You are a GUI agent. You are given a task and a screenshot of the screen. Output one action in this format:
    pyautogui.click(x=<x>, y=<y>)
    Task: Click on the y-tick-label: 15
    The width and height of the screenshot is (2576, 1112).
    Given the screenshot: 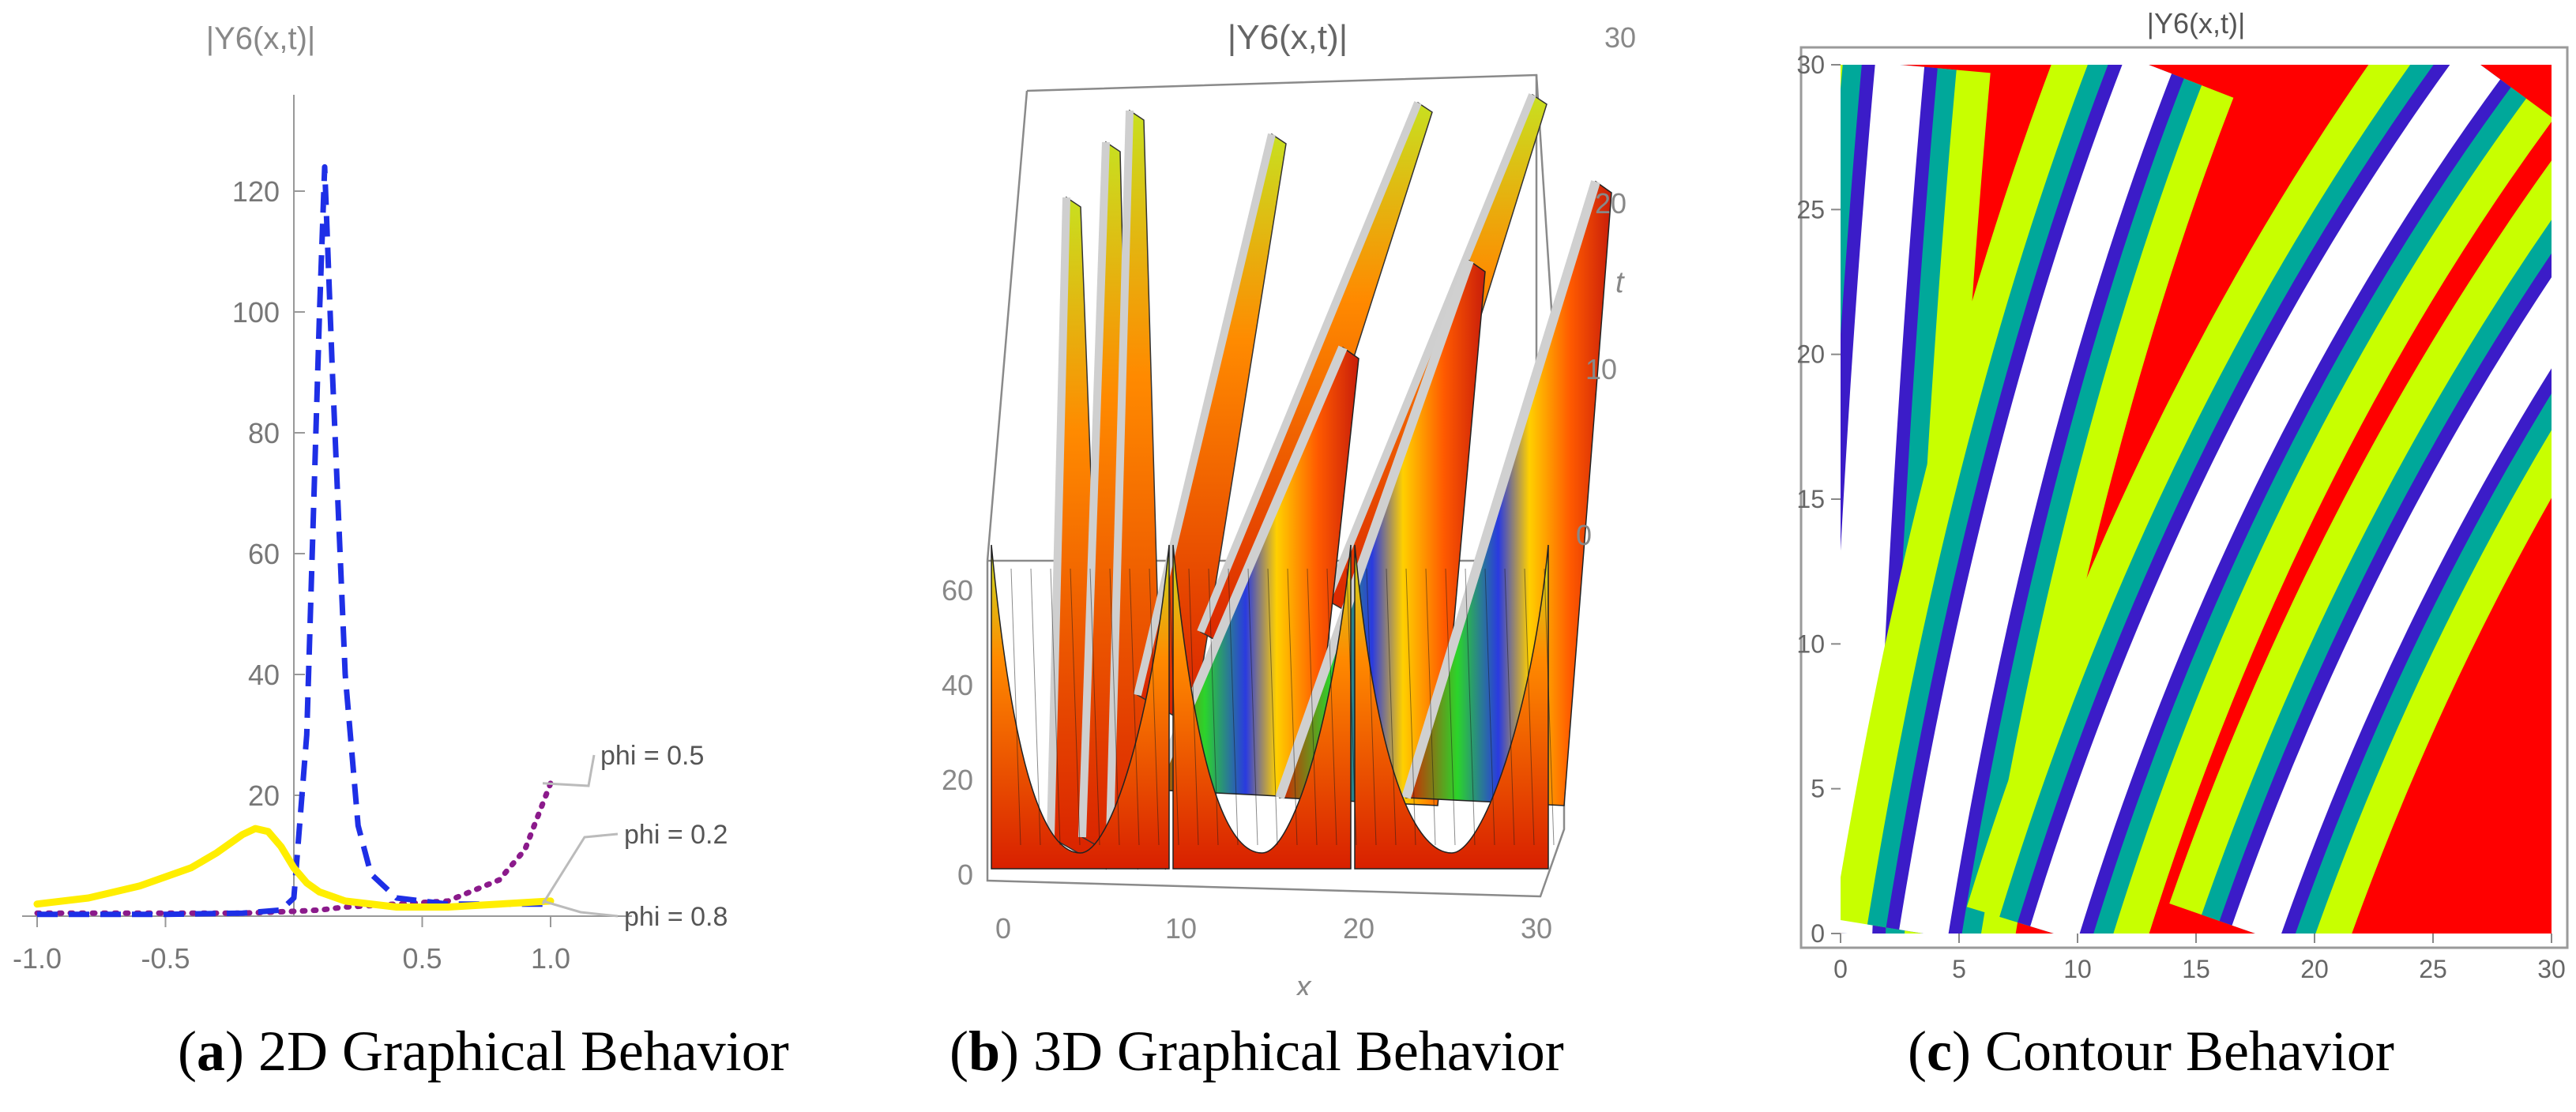 What is the action you would take?
    pyautogui.click(x=1810, y=499)
    